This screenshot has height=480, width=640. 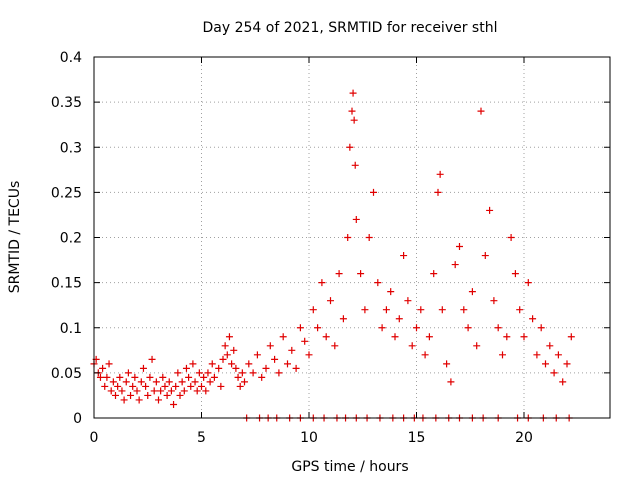 What do you see at coordinates (417, 438) in the screenshot?
I see `x-tick-label: 15` at bounding box center [417, 438].